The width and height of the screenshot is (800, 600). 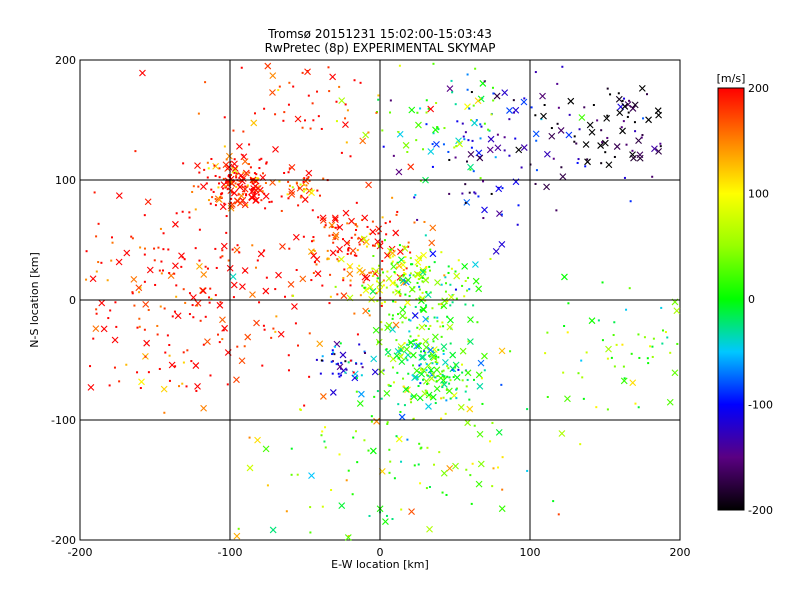 What do you see at coordinates (731, 78) in the screenshot?
I see `colorbar-label: [m/s]` at bounding box center [731, 78].